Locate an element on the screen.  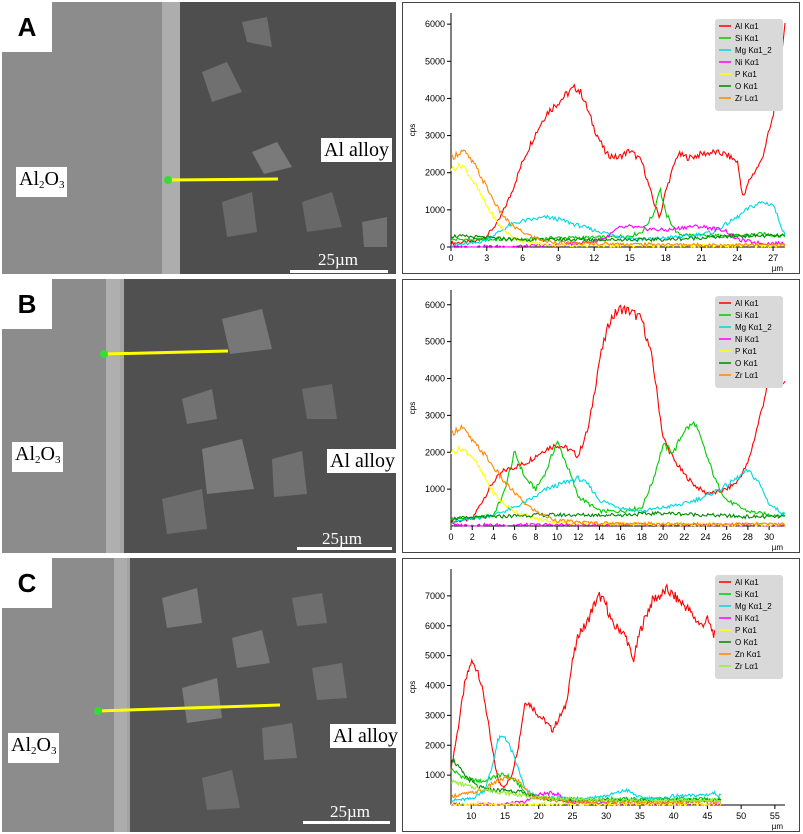
legend-label: Si Kα1 is located at coordinates (747, 315).